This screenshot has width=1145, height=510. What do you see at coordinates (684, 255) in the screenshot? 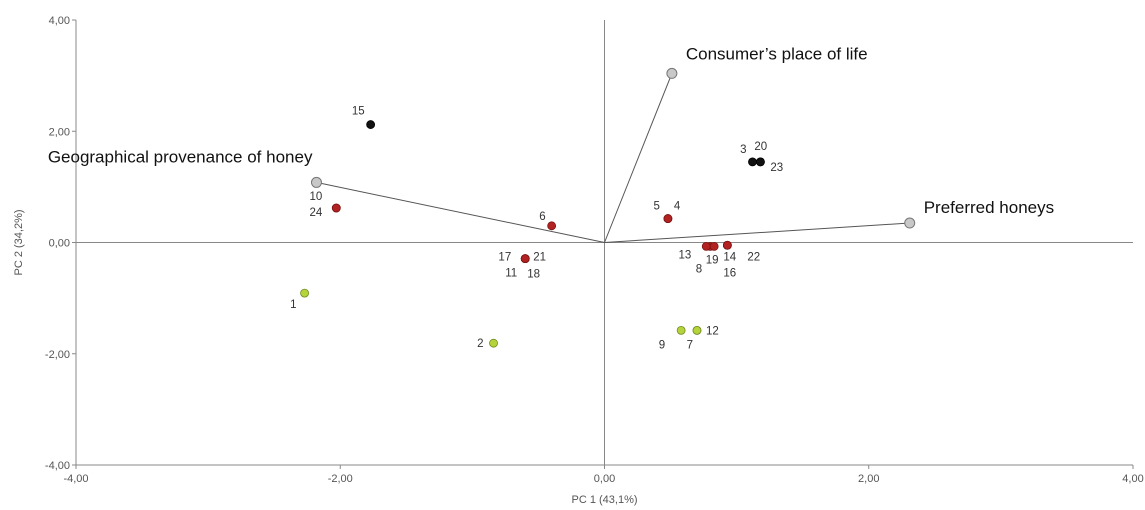
I see `point-label: 13` at bounding box center [684, 255].